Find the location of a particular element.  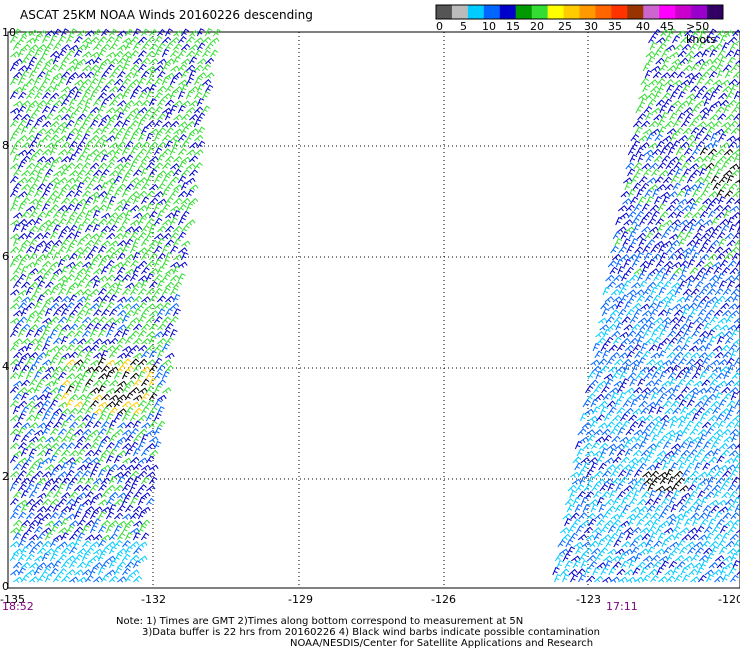

legend-swatch is located at coordinates (444, 12).